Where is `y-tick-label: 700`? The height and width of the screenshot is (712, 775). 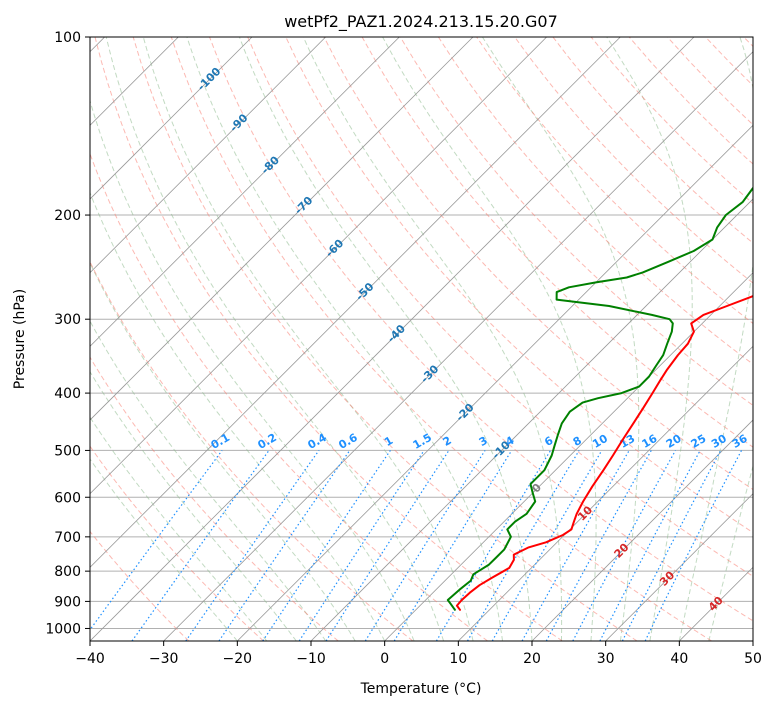 y-tick-label: 700 is located at coordinates (67, 538).